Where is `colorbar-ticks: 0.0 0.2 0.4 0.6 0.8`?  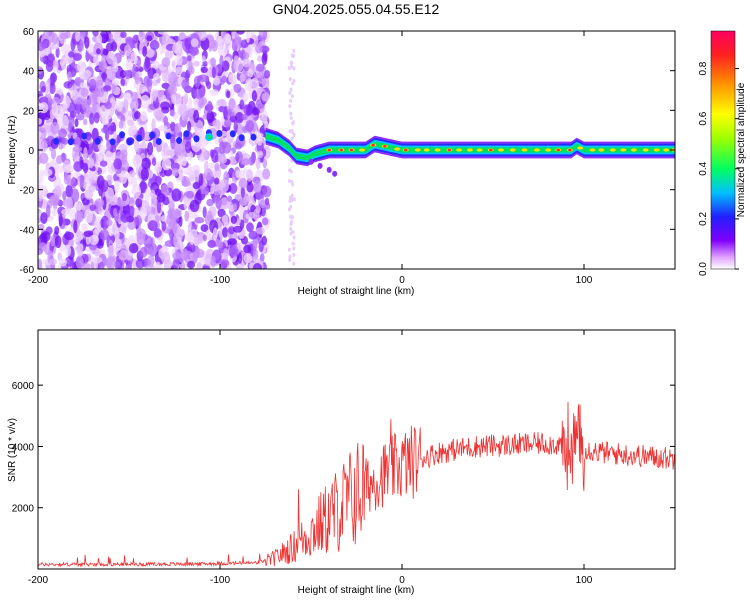
colorbar-ticks: 0.0 0.2 0.4 0.6 0.8 is located at coordinates (718, 168).